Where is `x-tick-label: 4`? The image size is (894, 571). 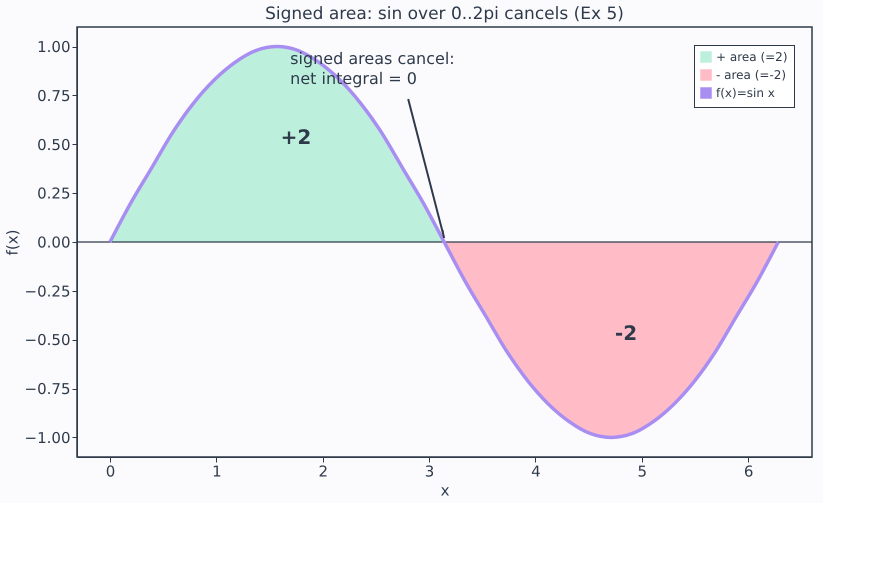
x-tick-label: 4 is located at coordinates (536, 471).